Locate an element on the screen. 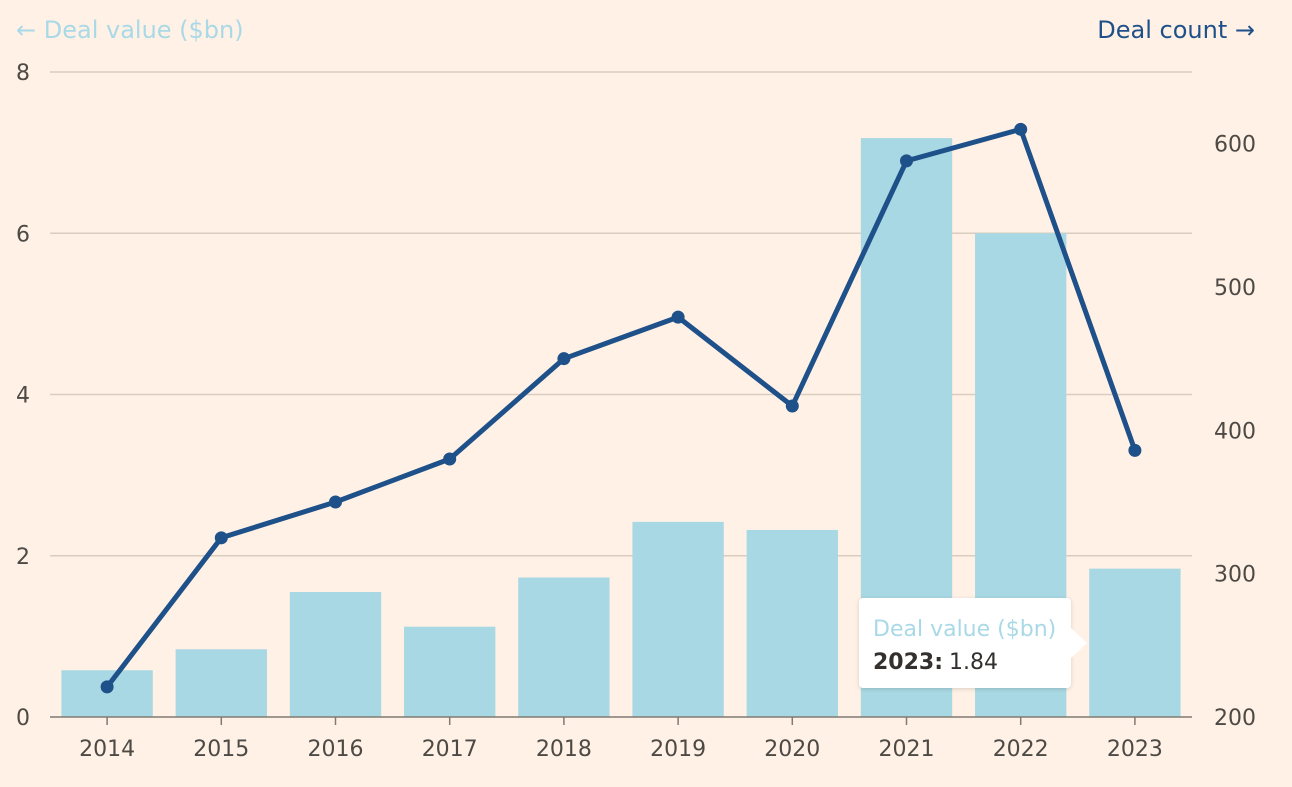  x-tick-label-2023: 2023 is located at coordinates (1135, 749).